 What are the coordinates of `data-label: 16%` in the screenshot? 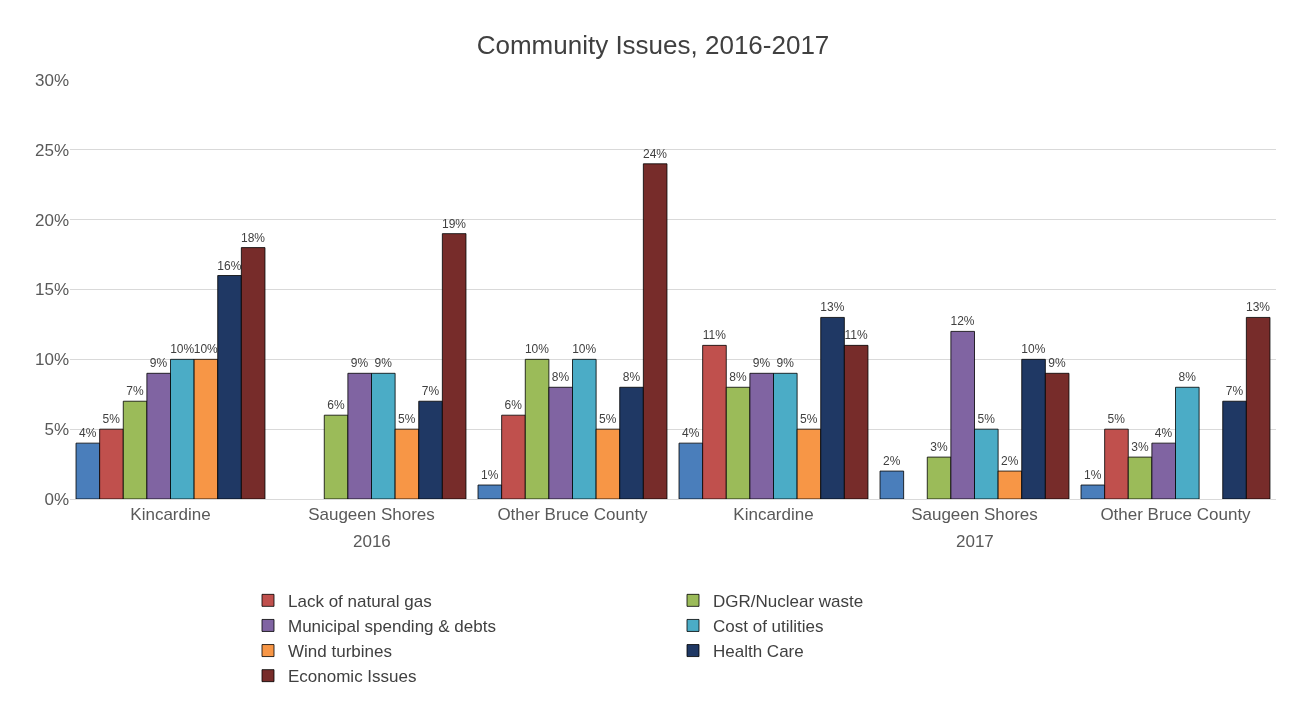 It's located at (229, 265).